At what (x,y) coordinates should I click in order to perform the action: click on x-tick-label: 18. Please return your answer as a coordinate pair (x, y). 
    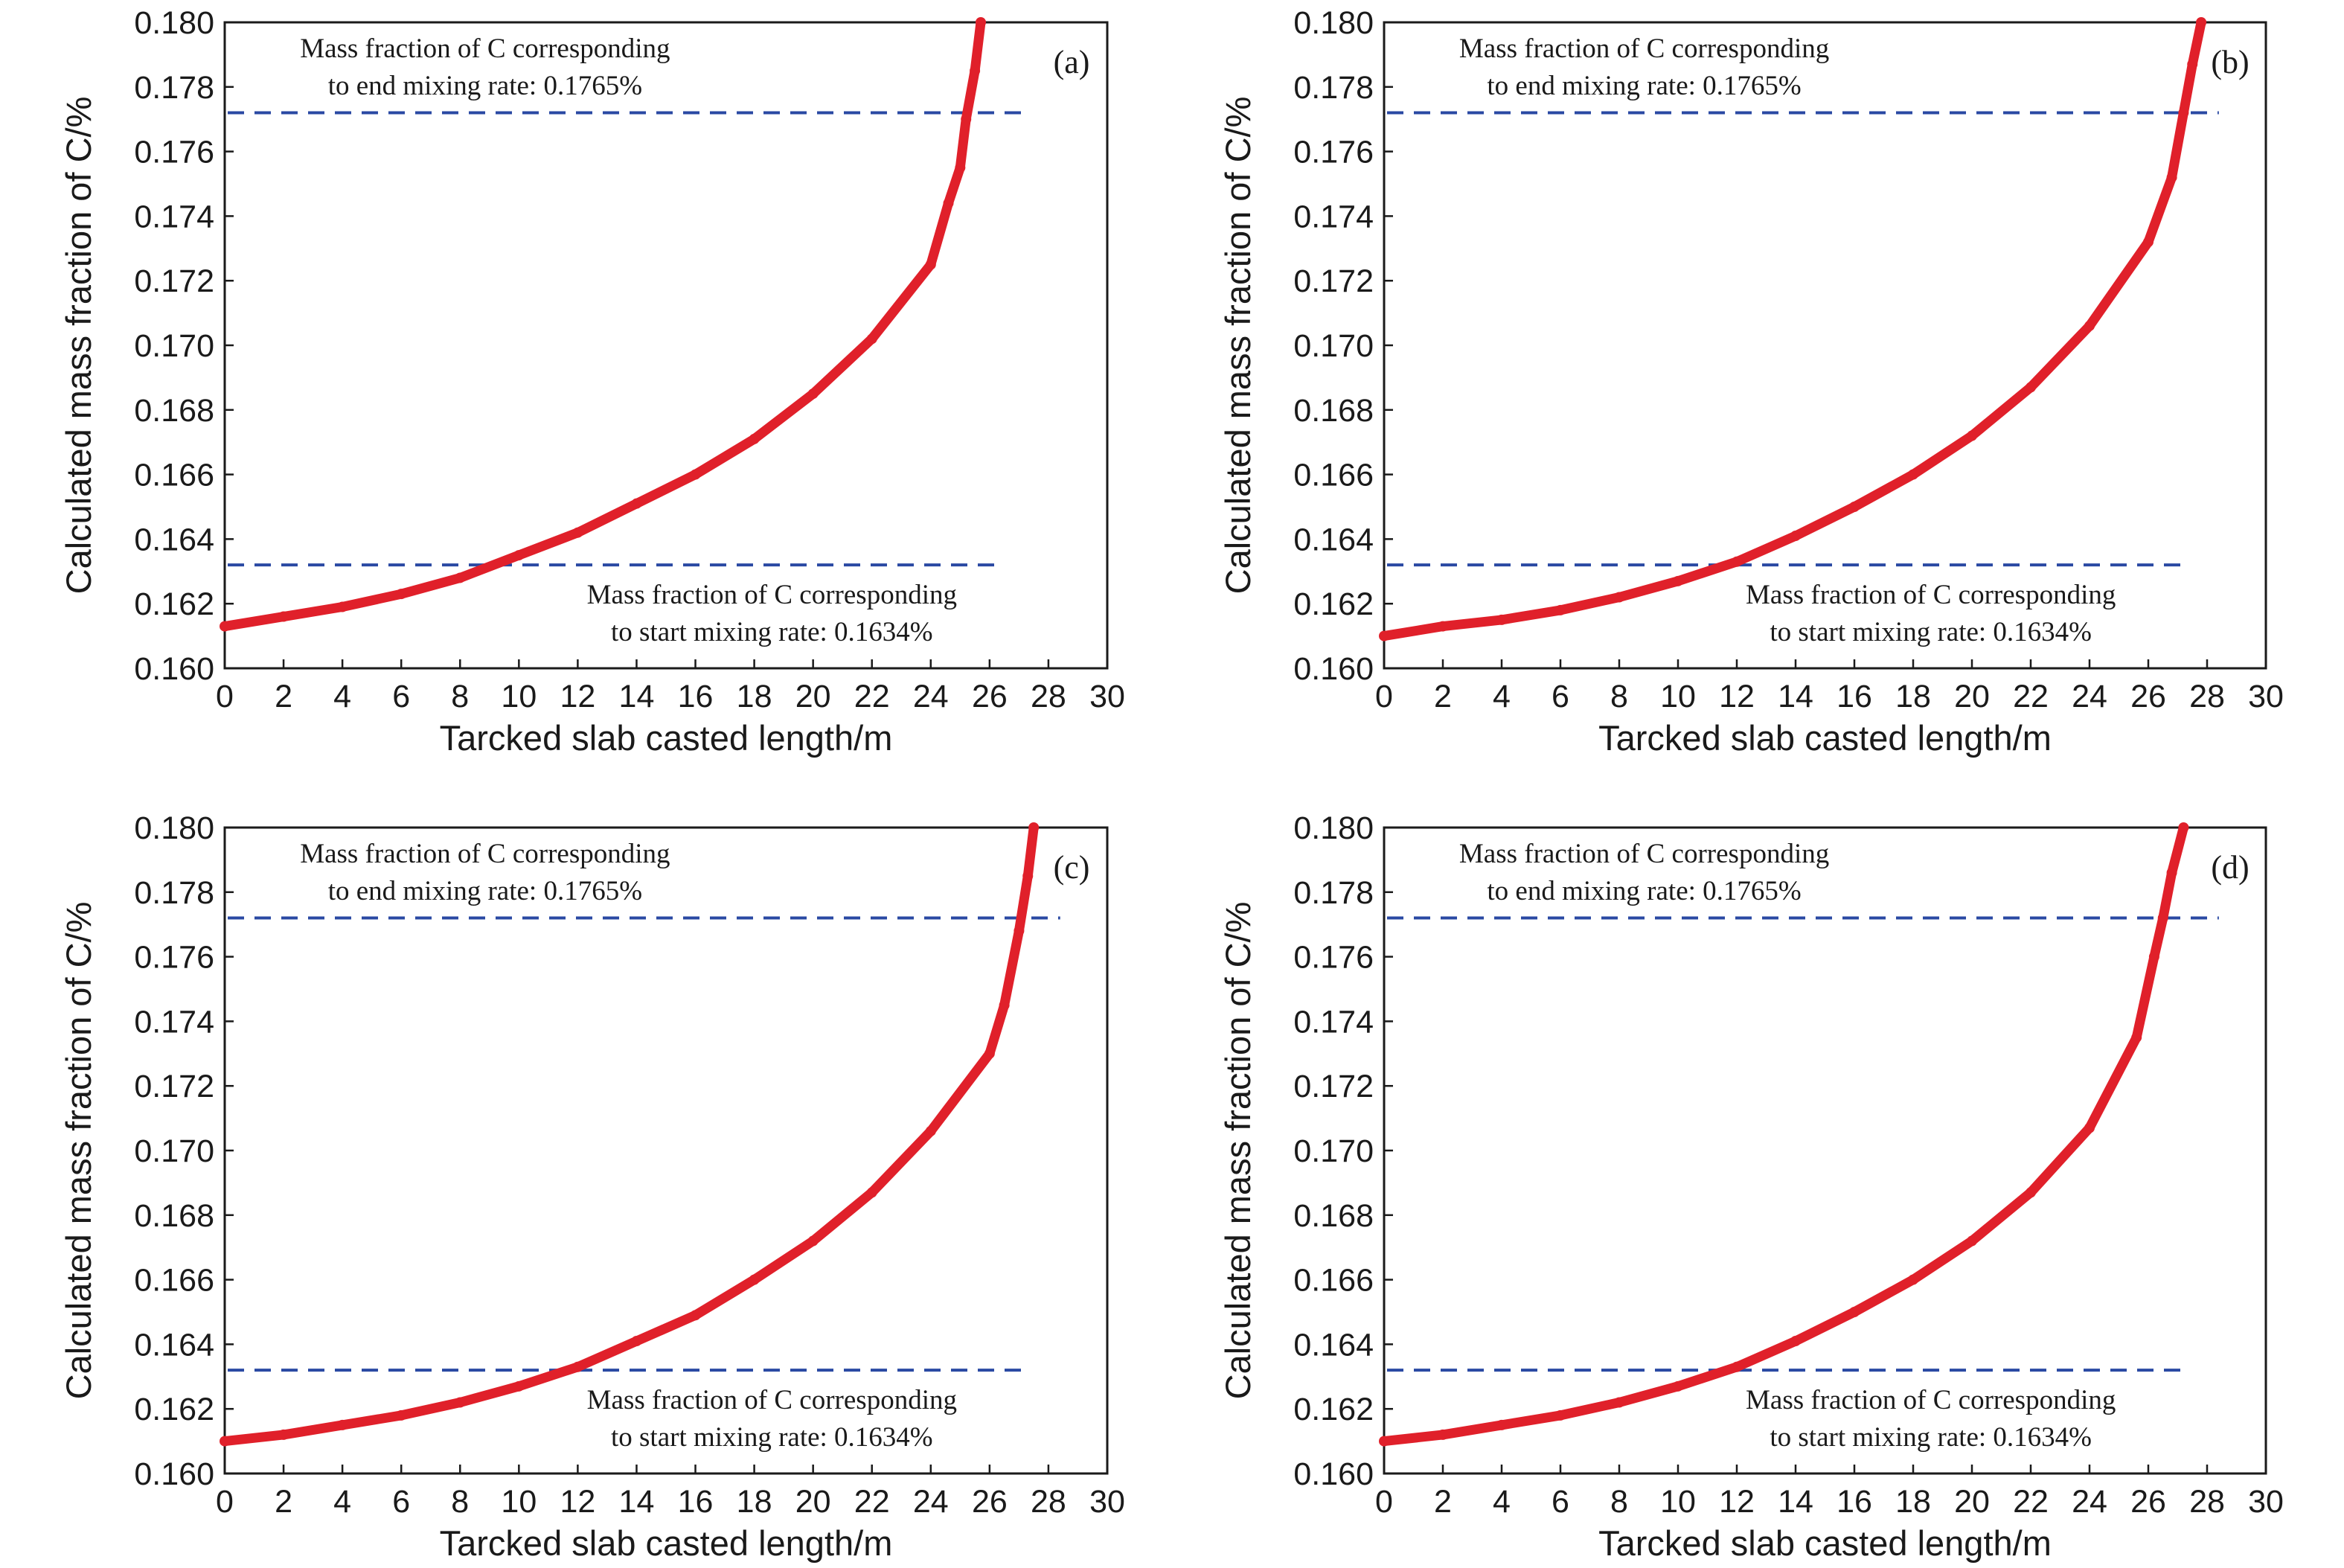
    Looking at the image, I should click on (1913, 1502).